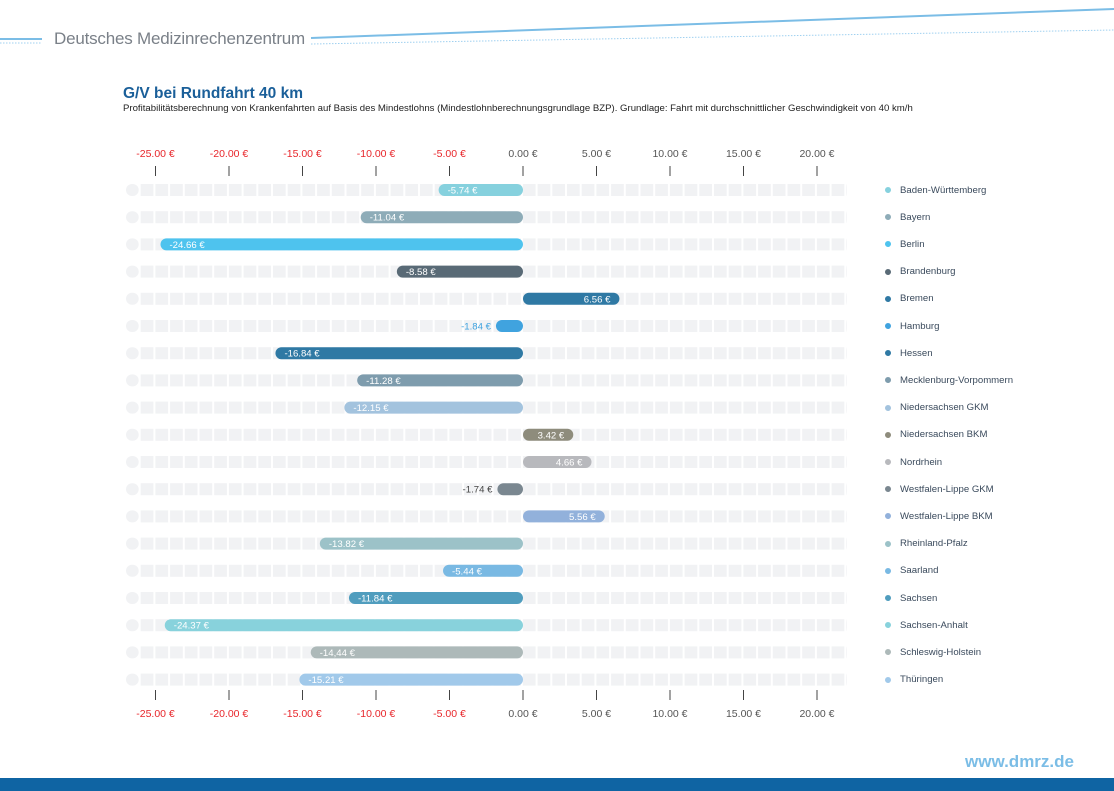 This screenshot has width=1114, height=791. Describe the element at coordinates (229, 714) in the screenshot. I see `bottom-tick-label: -20.00 €` at that location.